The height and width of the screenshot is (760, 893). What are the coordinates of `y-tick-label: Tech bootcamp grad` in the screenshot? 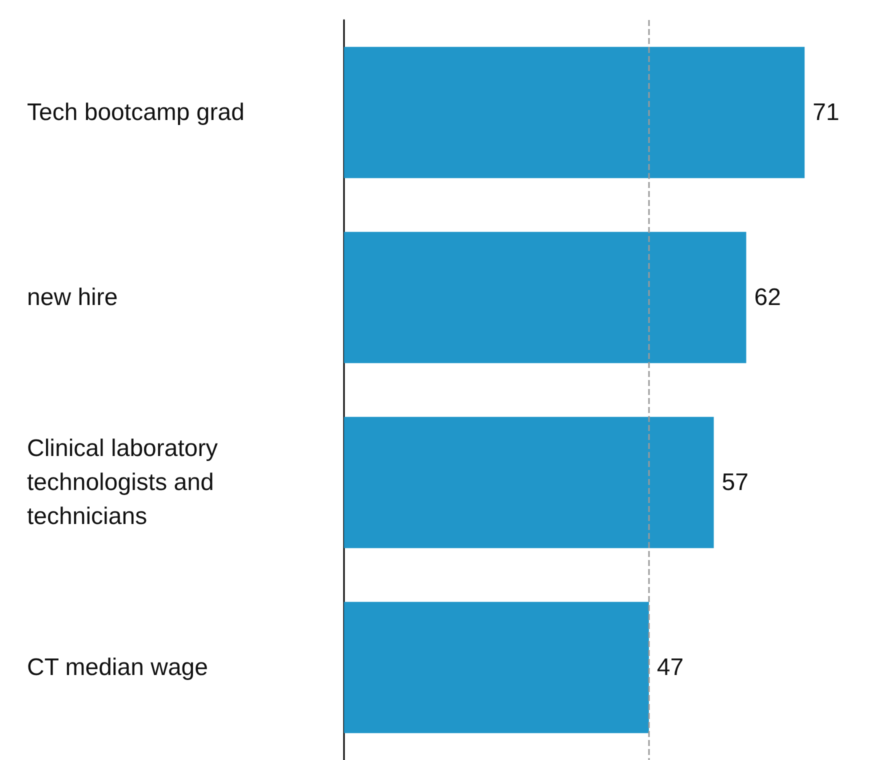 It's located at (135, 112).